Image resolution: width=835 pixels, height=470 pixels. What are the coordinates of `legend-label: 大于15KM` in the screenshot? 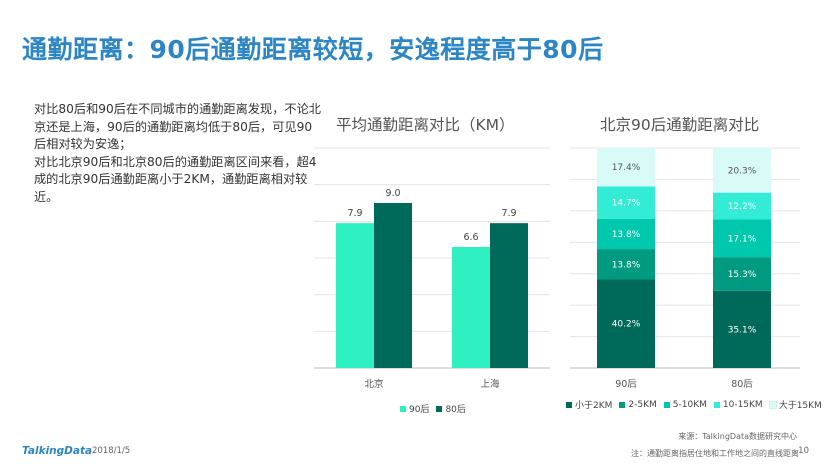 It's located at (800, 406).